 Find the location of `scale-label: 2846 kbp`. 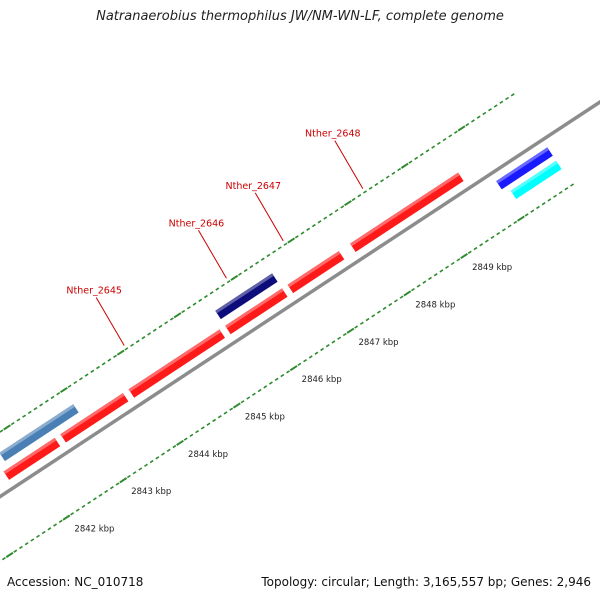

scale-label: 2846 kbp is located at coordinates (322, 380).